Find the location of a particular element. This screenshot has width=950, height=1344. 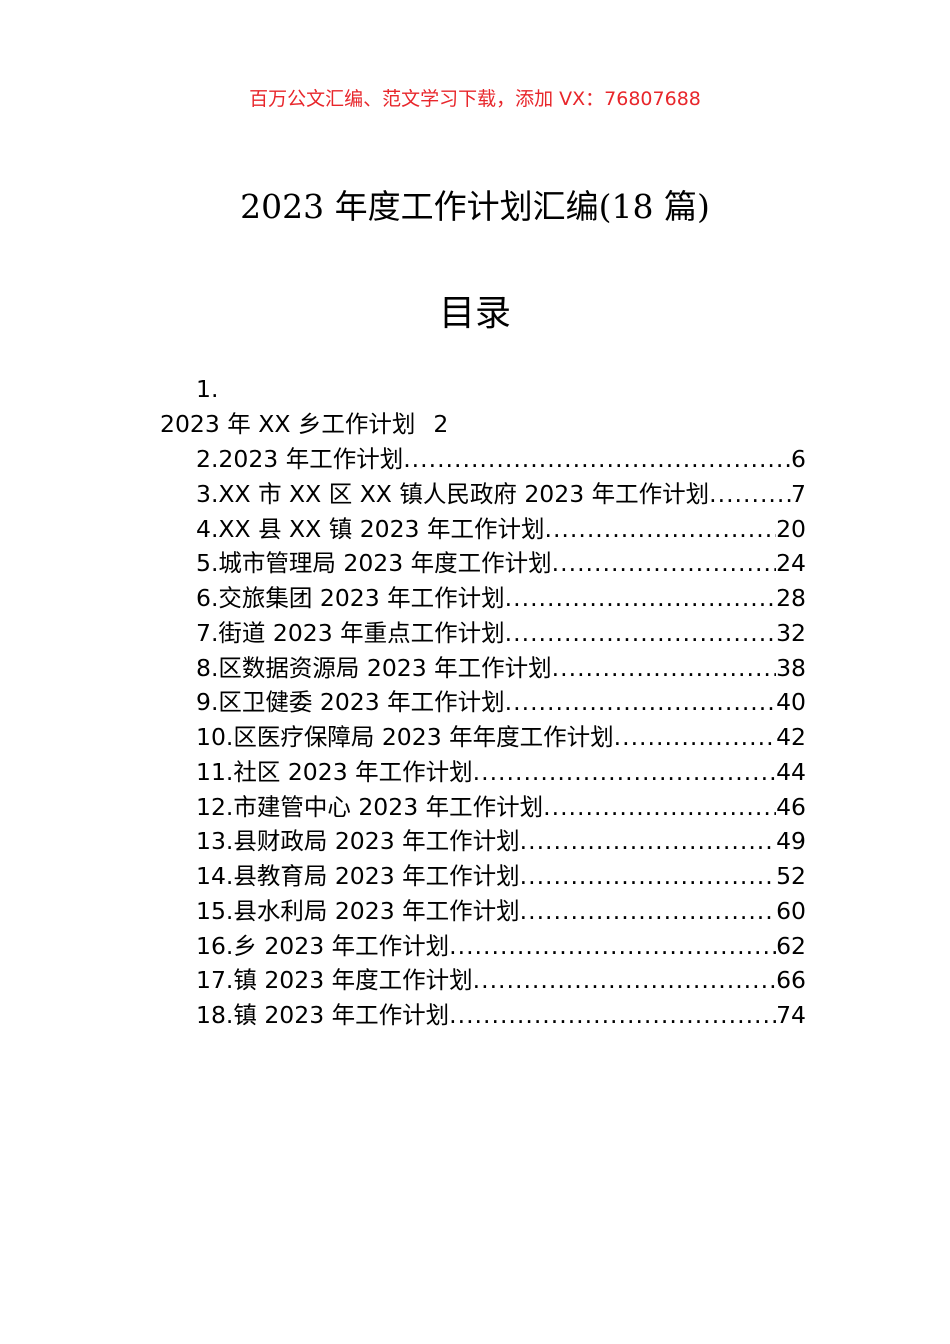

toc-entry-page: 40 is located at coordinates (791, 702).